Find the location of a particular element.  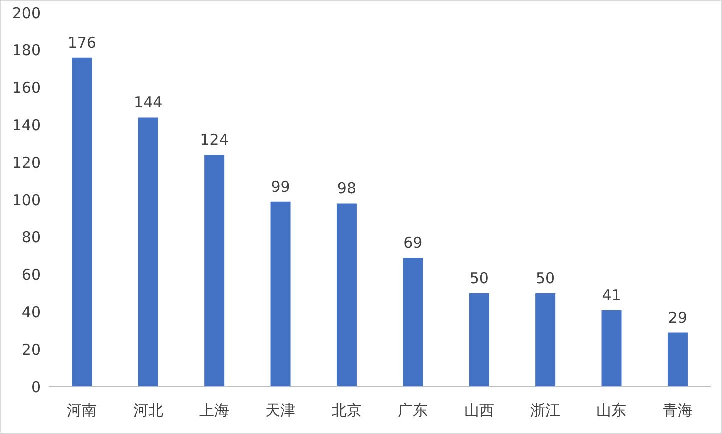

x-tick-label: 上海 is located at coordinates (215, 411).